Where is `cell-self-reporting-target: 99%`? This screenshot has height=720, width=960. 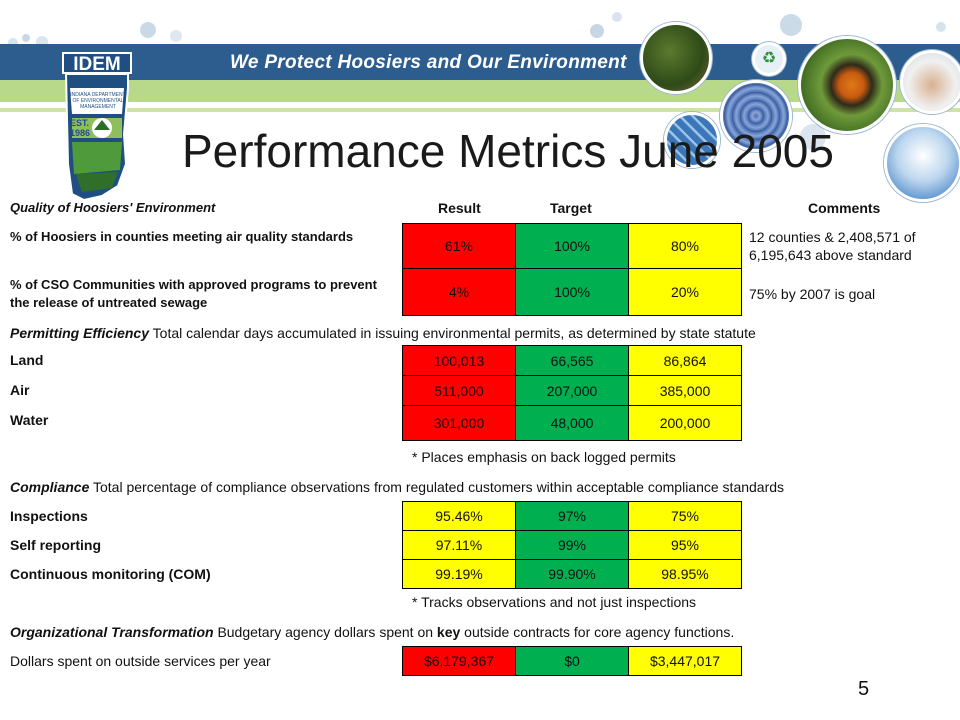 cell-self-reporting-target: 99% is located at coordinates (572, 545).